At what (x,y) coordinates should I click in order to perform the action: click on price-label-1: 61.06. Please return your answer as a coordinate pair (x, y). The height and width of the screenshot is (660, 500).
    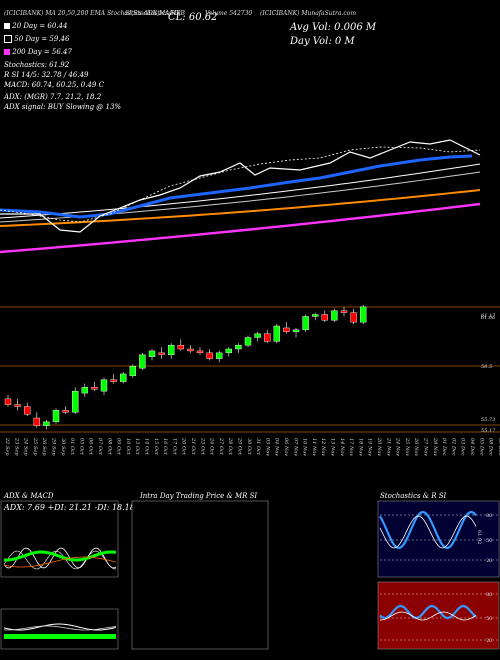
    Looking at the image, I should click on (488, 318).